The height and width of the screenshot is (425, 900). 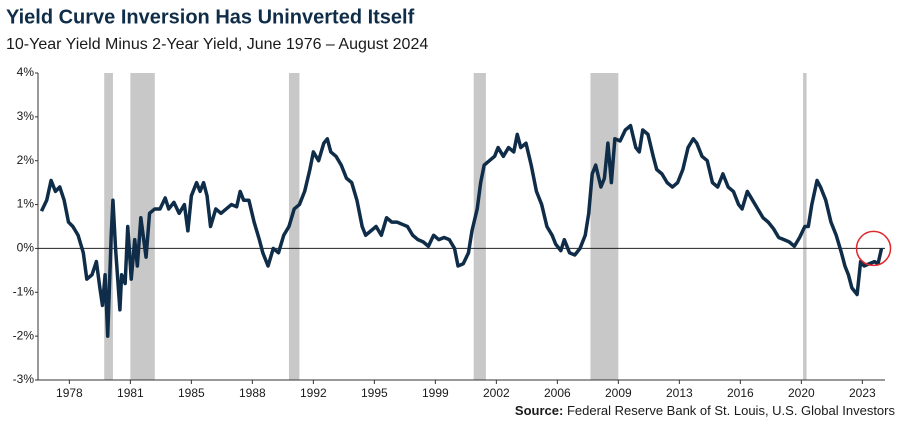 What do you see at coordinates (496, 393) in the screenshot?
I see `x-tick-label: 2002` at bounding box center [496, 393].